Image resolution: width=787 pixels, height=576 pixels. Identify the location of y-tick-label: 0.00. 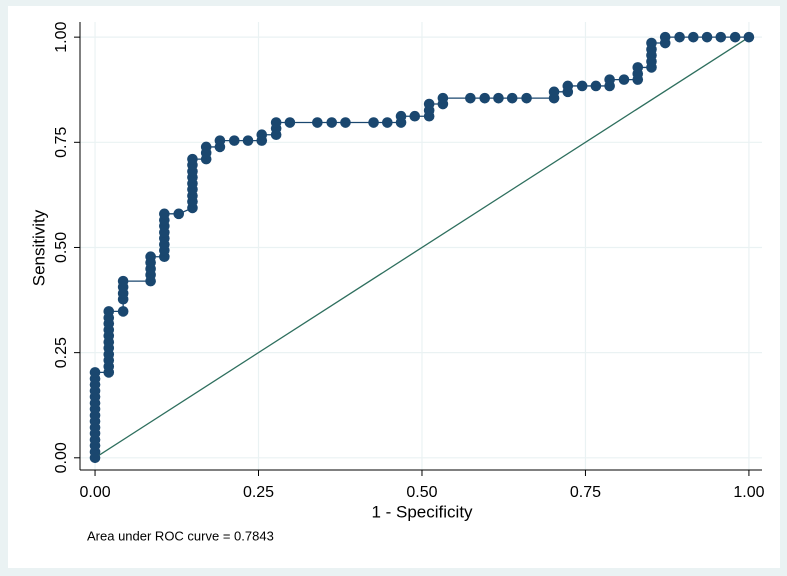
(61, 457).